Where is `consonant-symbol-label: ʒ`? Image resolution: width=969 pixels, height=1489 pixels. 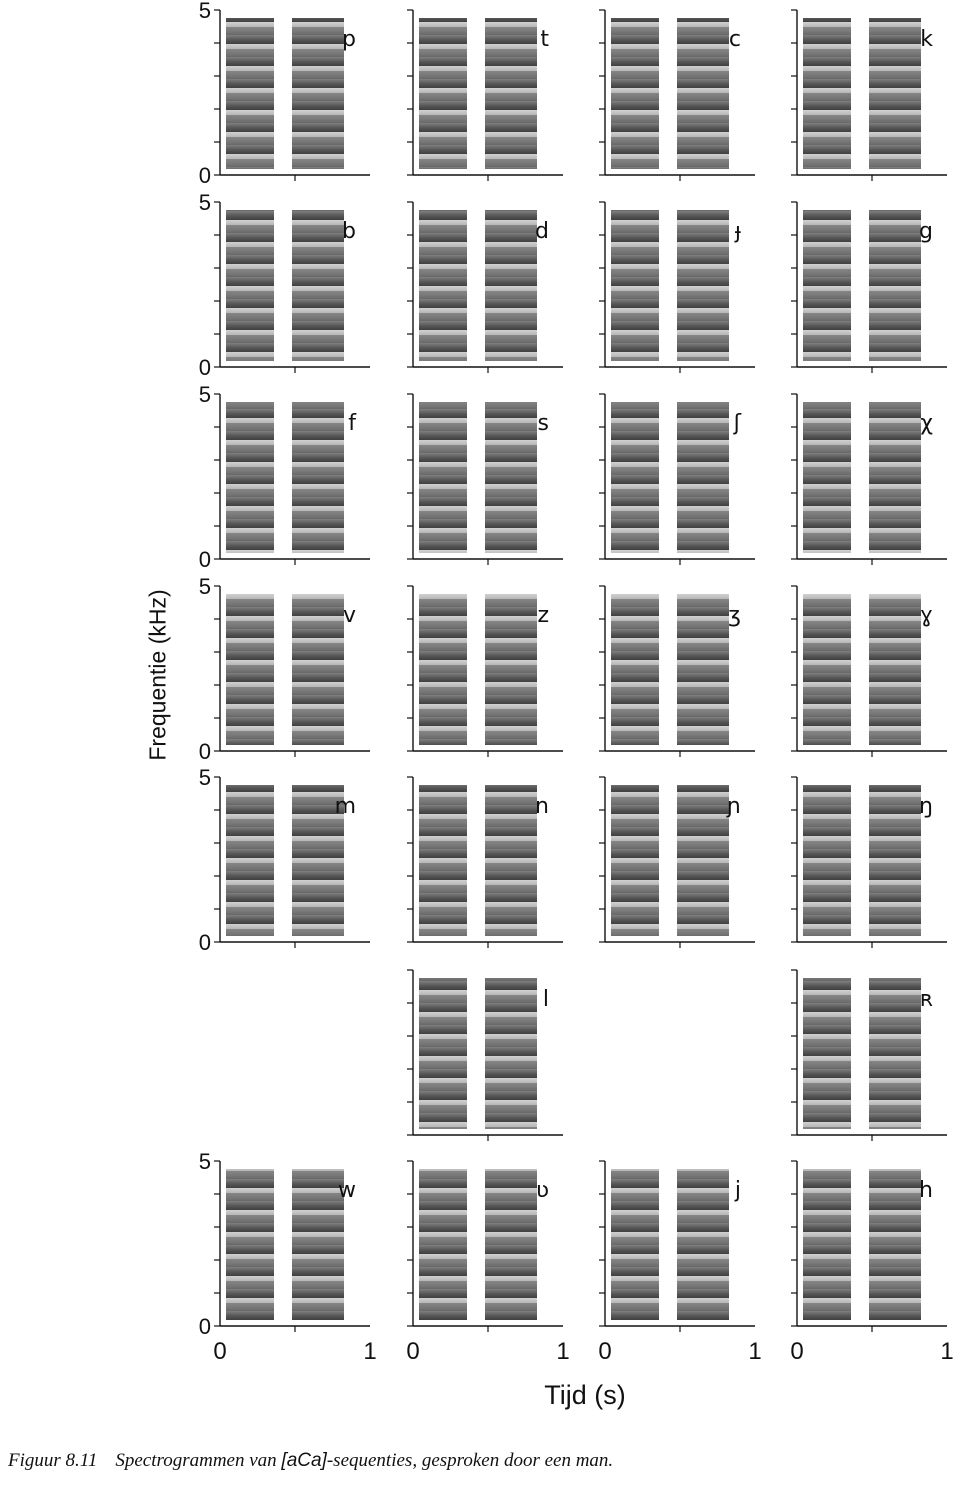 consonant-symbol-label: ʒ is located at coordinates (734, 615).